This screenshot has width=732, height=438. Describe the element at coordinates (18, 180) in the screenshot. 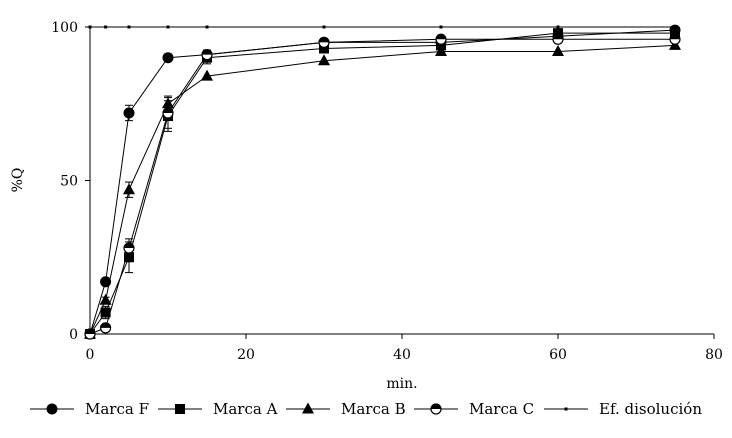

I see `y-axis-label: %Q` at that location.